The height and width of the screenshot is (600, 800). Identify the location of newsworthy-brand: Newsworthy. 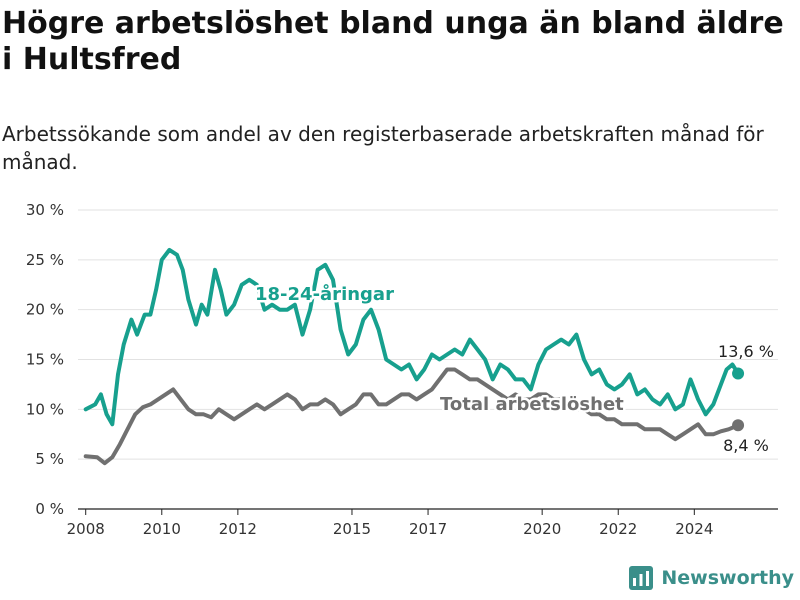
(711, 578).